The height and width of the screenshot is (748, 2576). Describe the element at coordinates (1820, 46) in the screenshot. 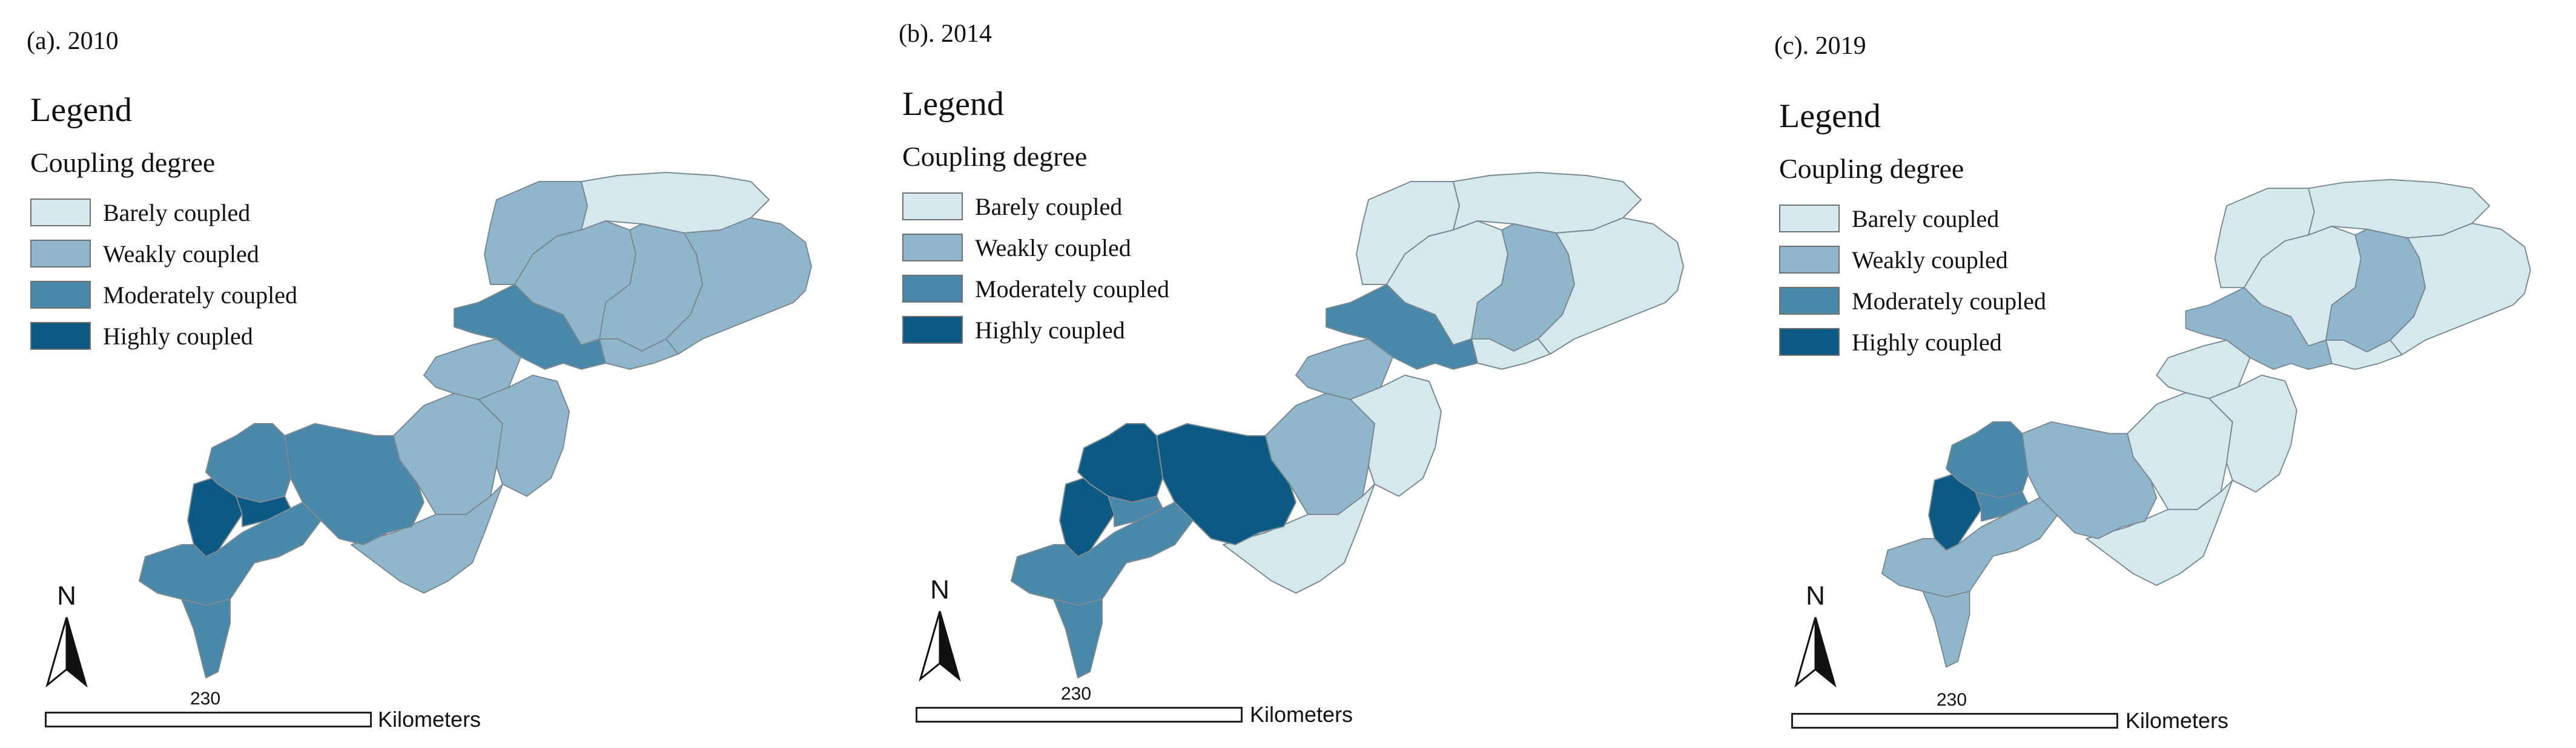

I see `panel-title: (c). 2019` at that location.